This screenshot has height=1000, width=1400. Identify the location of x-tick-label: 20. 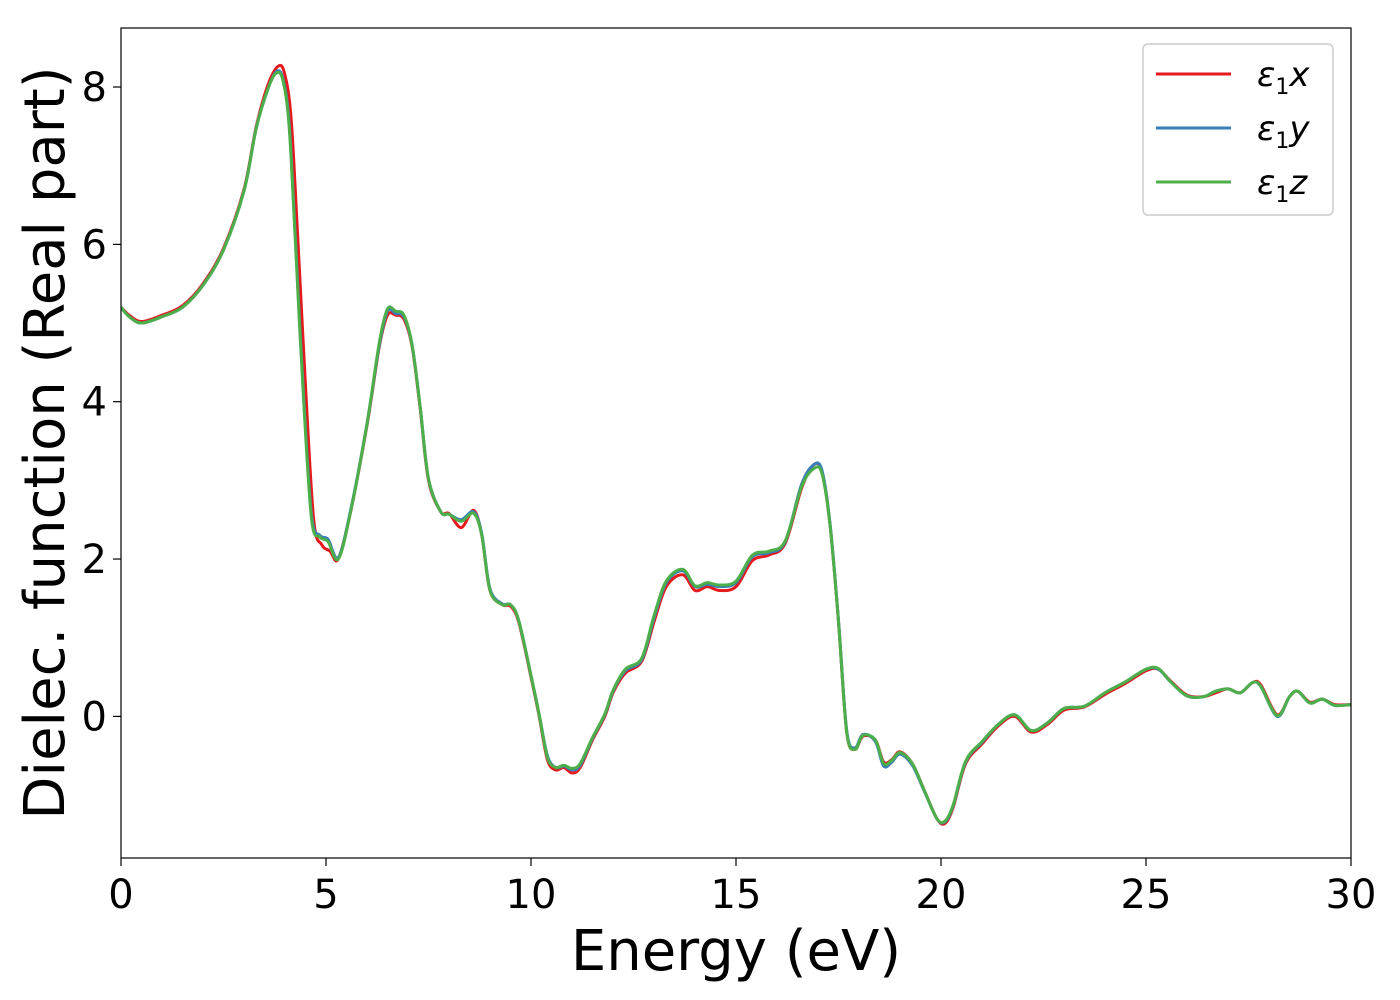
(941, 895).